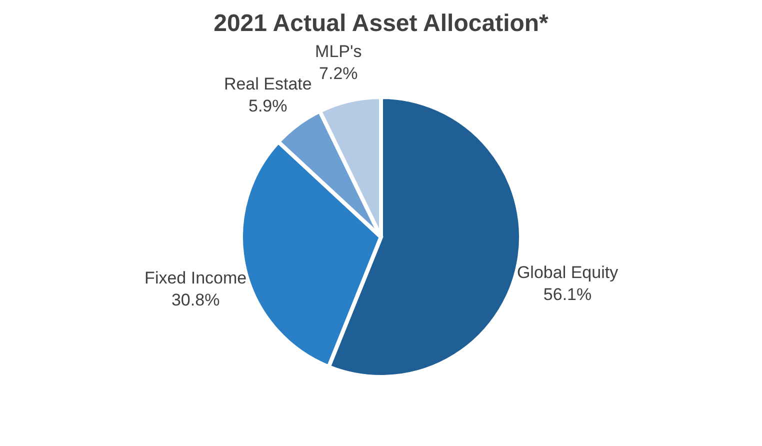 The width and height of the screenshot is (762, 446). What do you see at coordinates (567, 272) in the screenshot?
I see `slice-label: Global Equity` at bounding box center [567, 272].